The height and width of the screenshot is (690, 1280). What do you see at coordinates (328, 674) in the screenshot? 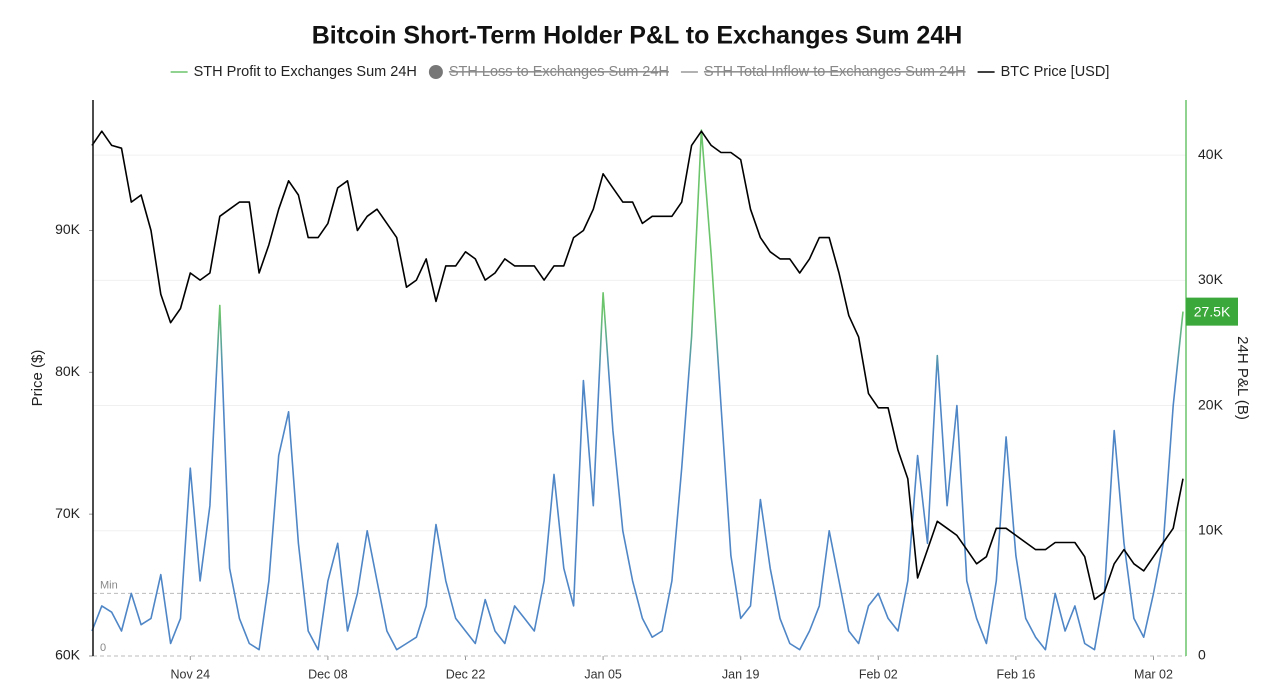
I see `x-tick-label: Dec 08` at bounding box center [328, 674].